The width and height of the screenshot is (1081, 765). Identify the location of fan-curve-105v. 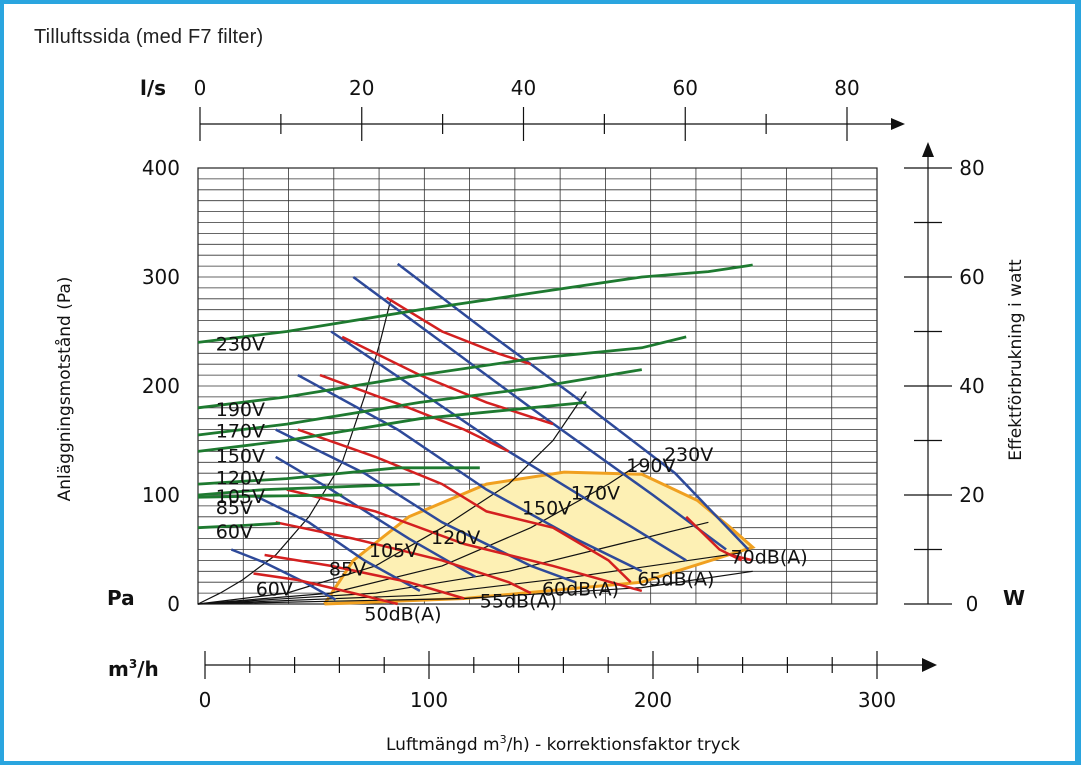
(376, 516).